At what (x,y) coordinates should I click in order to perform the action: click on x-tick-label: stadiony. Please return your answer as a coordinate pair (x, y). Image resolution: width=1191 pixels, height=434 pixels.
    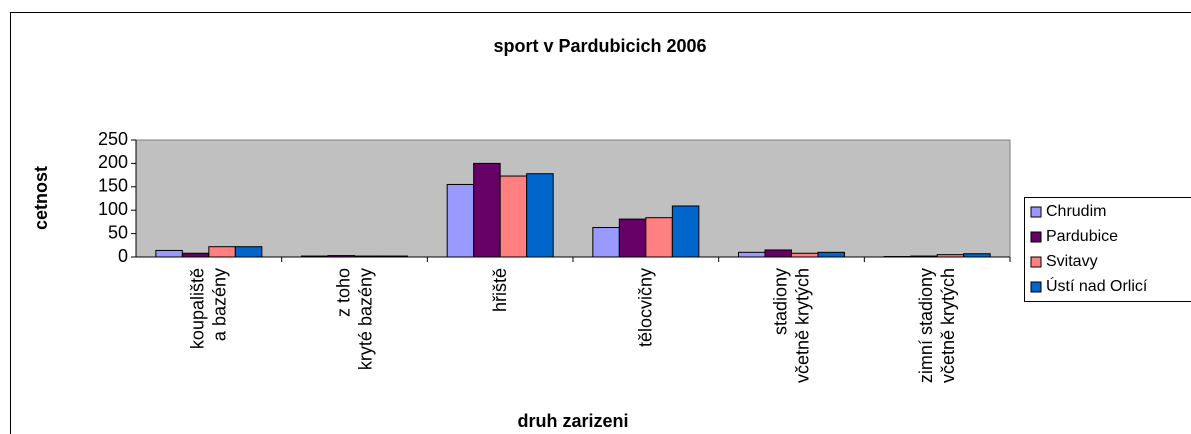
    Looking at the image, I should click on (780, 301).